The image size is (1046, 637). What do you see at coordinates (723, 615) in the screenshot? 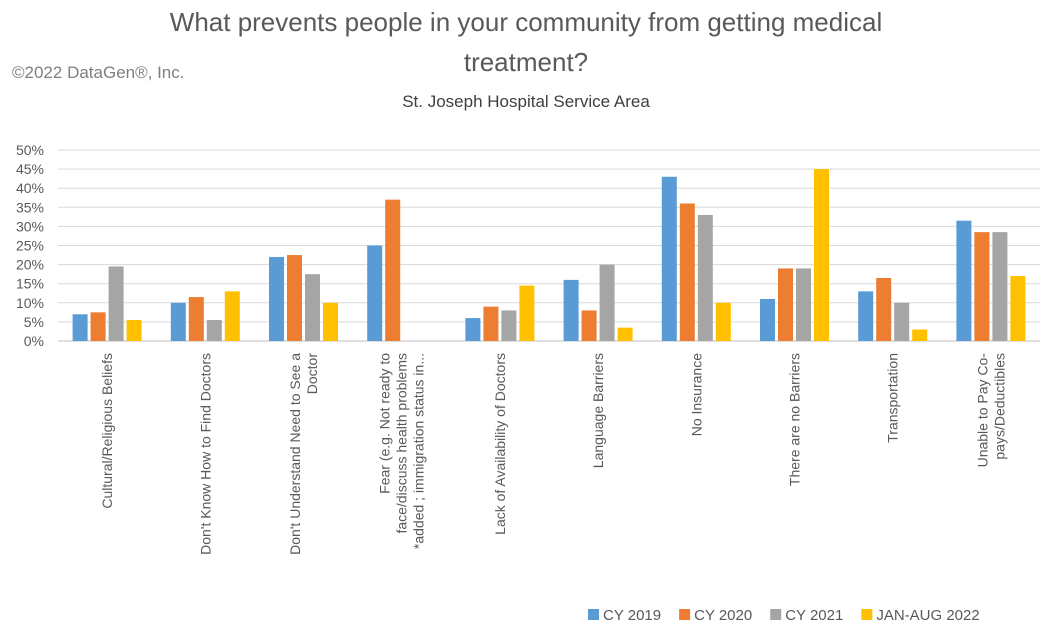
I see `legend-label: CY 2020` at bounding box center [723, 615].